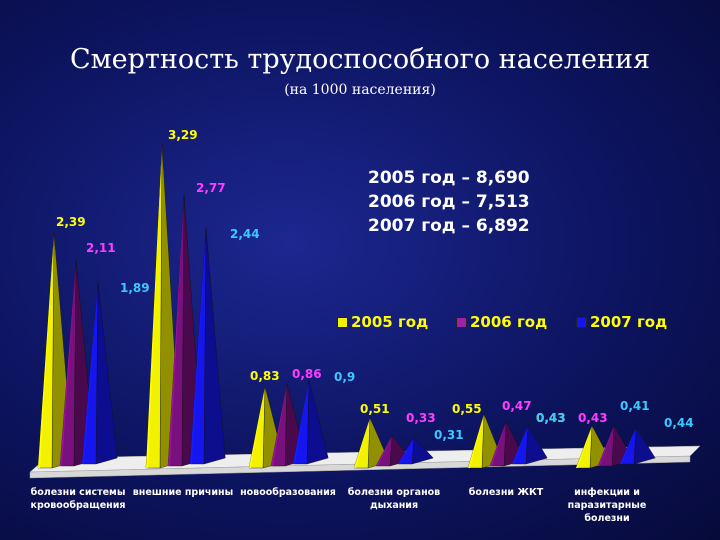  I want to click on total-2007: 2007 год – 6,892, so click(449, 226).